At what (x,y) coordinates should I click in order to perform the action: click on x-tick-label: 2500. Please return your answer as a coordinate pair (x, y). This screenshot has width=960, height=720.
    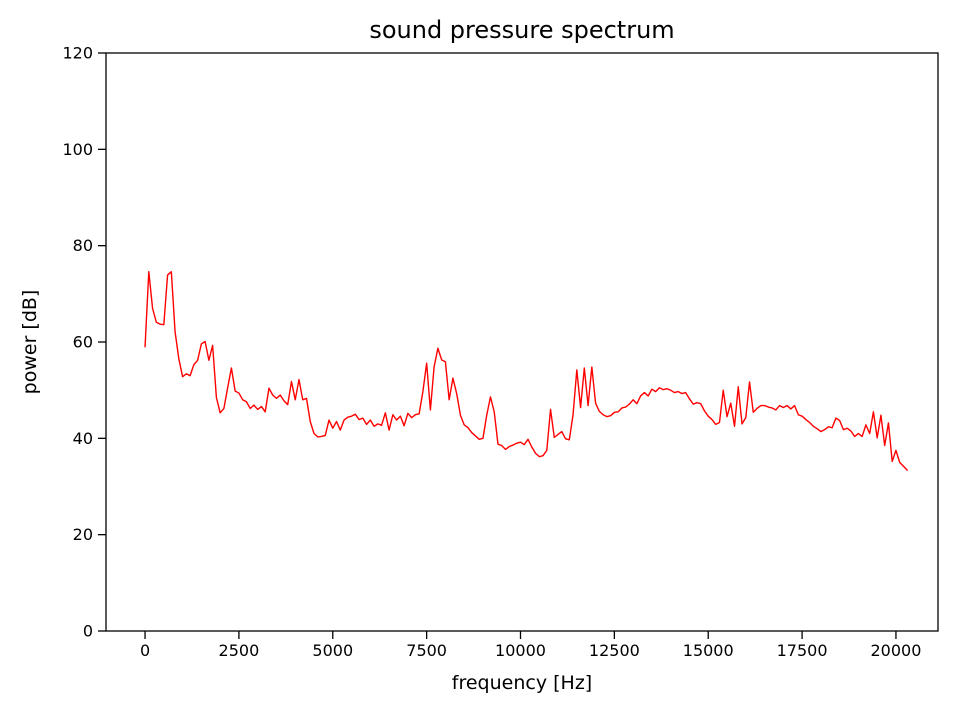
    Looking at the image, I should click on (239, 650).